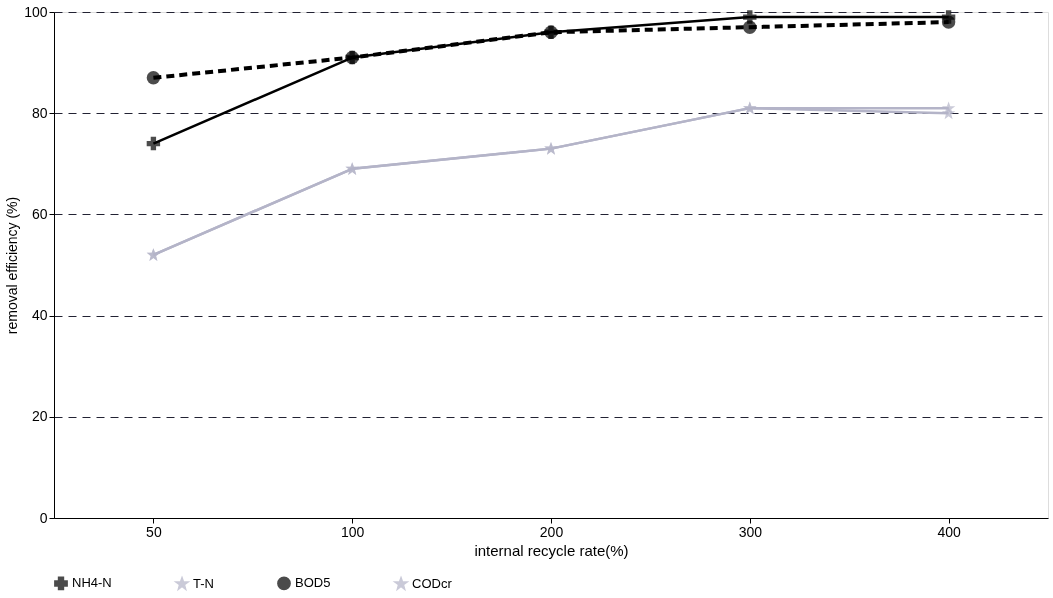  I want to click on legend-label: NH4-N, so click(92, 583).